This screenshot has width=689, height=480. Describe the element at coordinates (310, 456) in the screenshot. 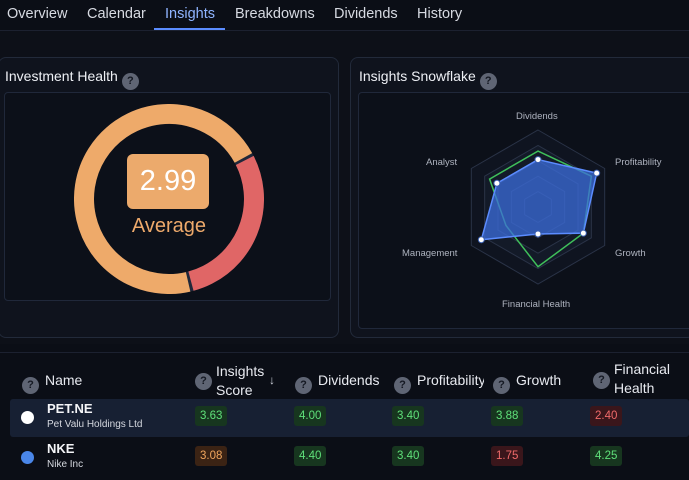

I see `dividends-badge: 4.40` at that location.